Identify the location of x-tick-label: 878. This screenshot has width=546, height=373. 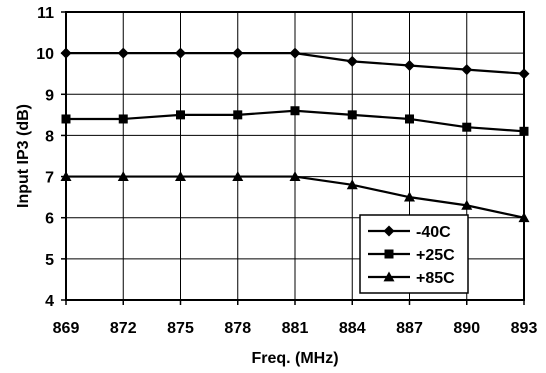
(237, 328).